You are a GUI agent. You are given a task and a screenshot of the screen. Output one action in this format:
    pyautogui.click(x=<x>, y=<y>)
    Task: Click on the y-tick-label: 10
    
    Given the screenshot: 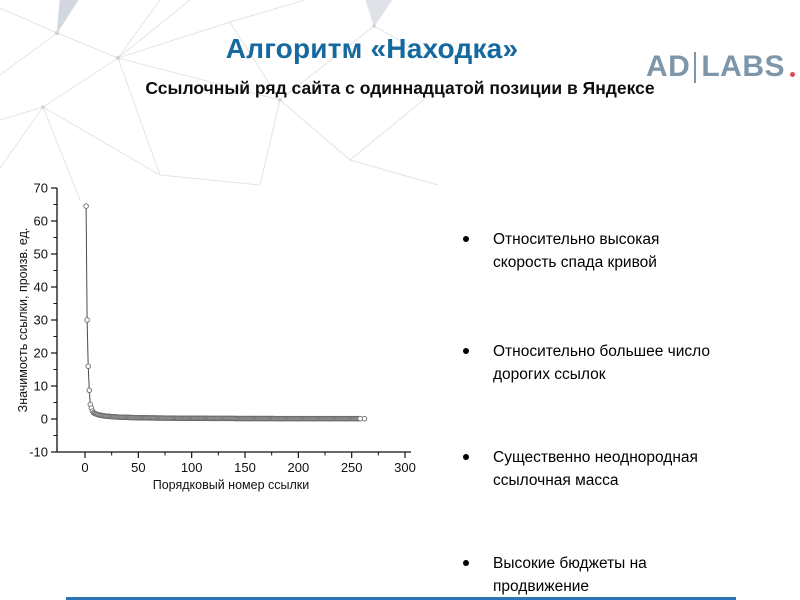 What is the action you would take?
    pyautogui.click(x=41, y=386)
    